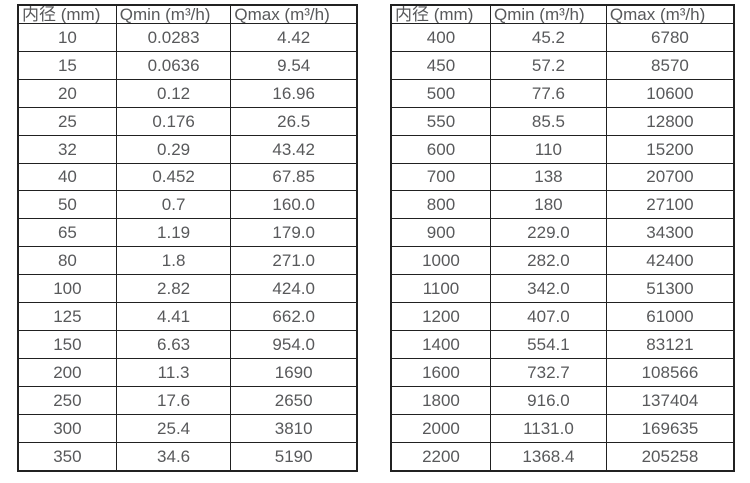 The image size is (750, 483). What do you see at coordinates (670, 149) in the screenshot?
I see `table-cell: 15200` at bounding box center [670, 149].